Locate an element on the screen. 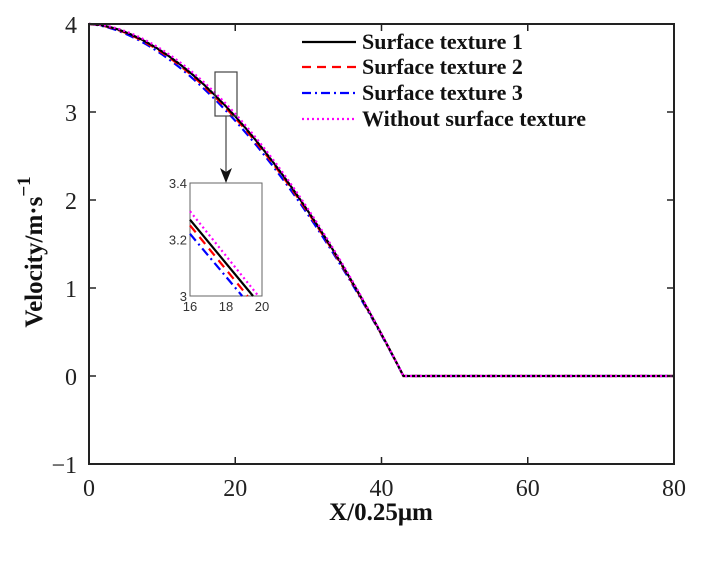 This screenshot has height=561, width=703. svg-text: 3.2 is located at coordinates (178, 240).